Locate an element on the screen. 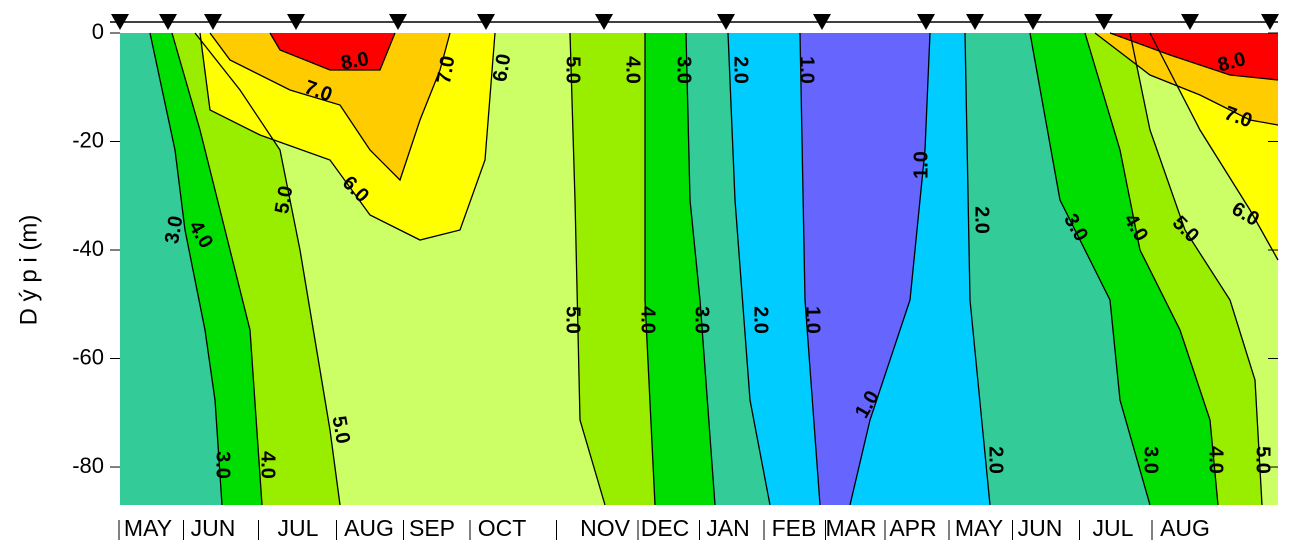  contour-label: 8.0 is located at coordinates (354, 61).